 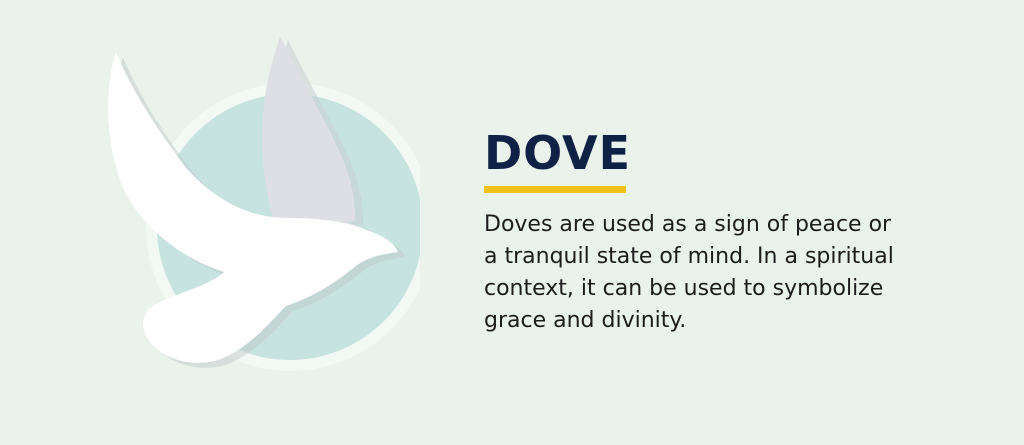 What do you see at coordinates (558, 153) in the screenshot?
I see `page-title: DOVE` at bounding box center [558, 153].